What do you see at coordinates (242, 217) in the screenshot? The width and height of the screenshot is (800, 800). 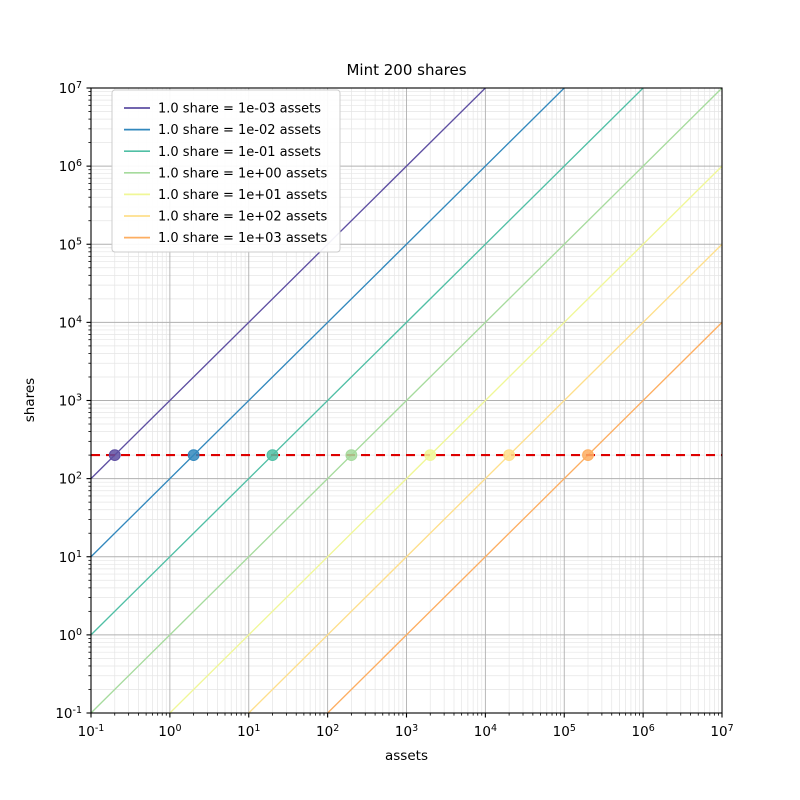 I see `legend-label-5: 1.0 share = 1e+02 assets` at bounding box center [242, 217].